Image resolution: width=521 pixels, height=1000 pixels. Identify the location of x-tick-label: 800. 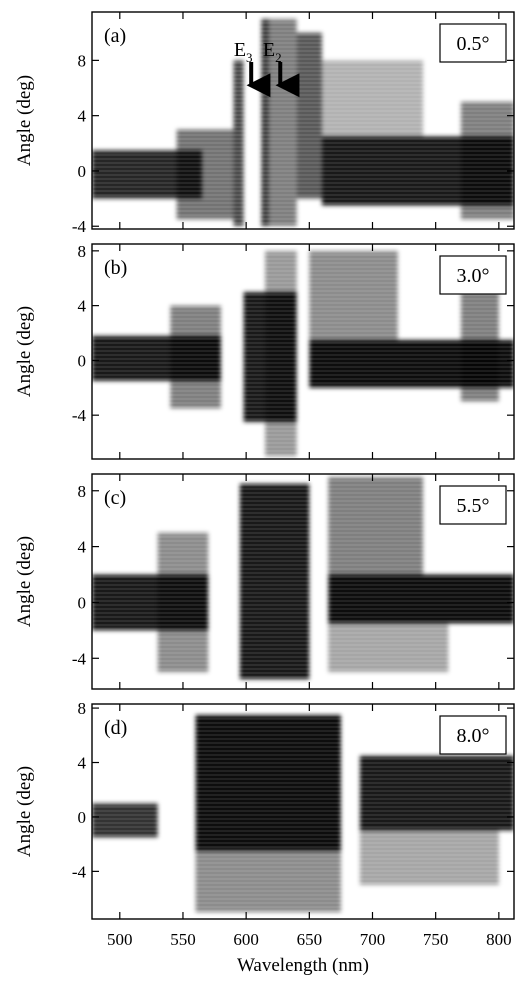
(499, 939).